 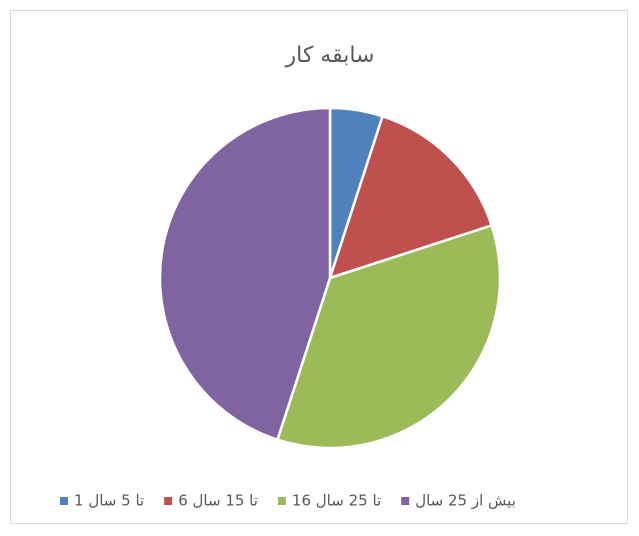 I want to click on legend-label: 6 تا 15 سال, so click(x=218, y=501).